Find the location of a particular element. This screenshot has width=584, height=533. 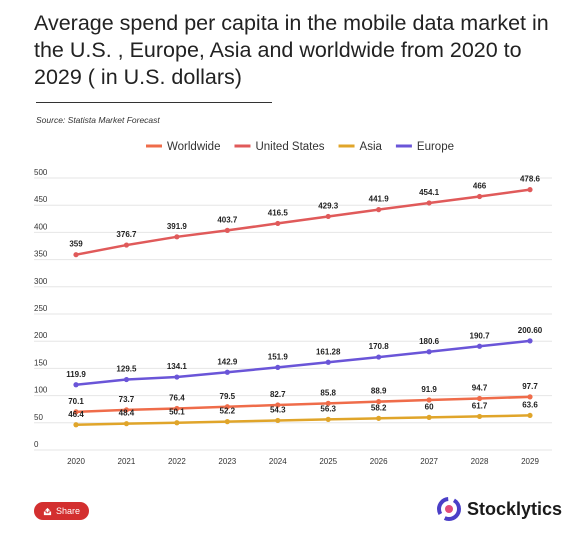

data-label: 142.9 is located at coordinates (227, 361).